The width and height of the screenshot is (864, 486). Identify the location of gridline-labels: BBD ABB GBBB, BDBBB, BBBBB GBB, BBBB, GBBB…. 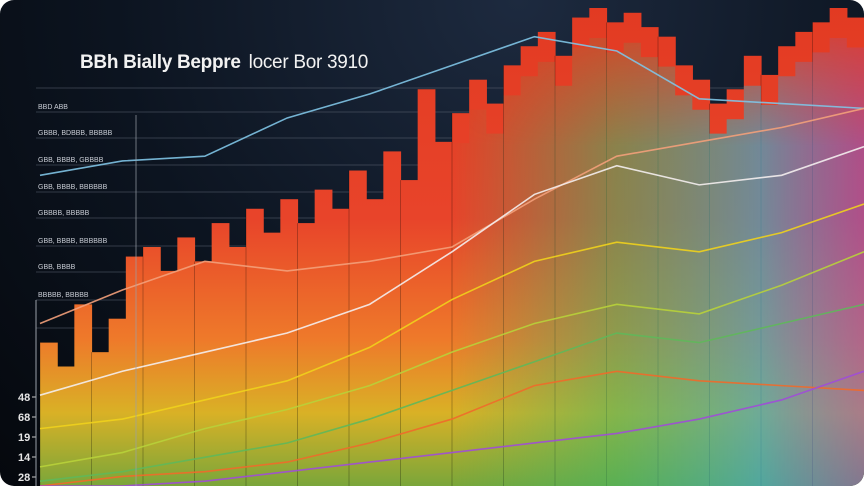
(75, 201).